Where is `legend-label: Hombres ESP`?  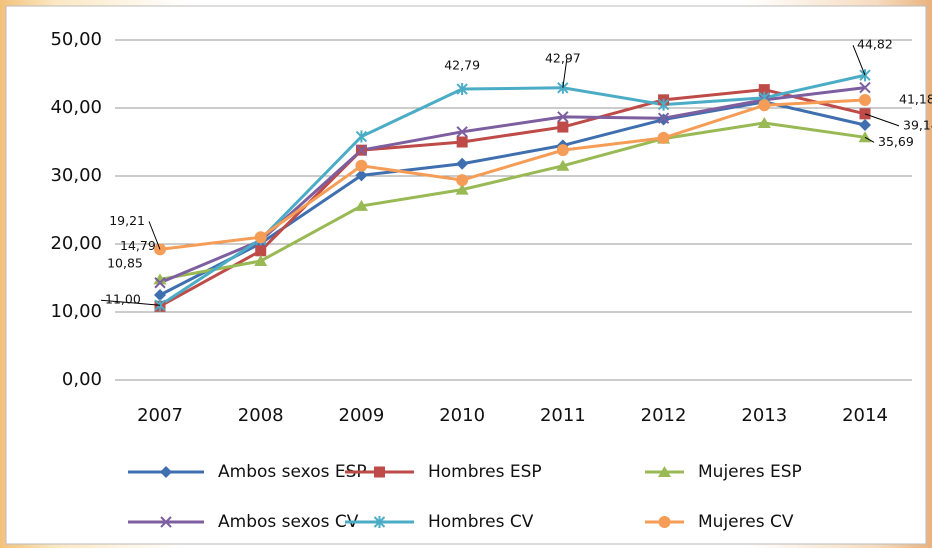 legend-label: Hombres ESP is located at coordinates (485, 472).